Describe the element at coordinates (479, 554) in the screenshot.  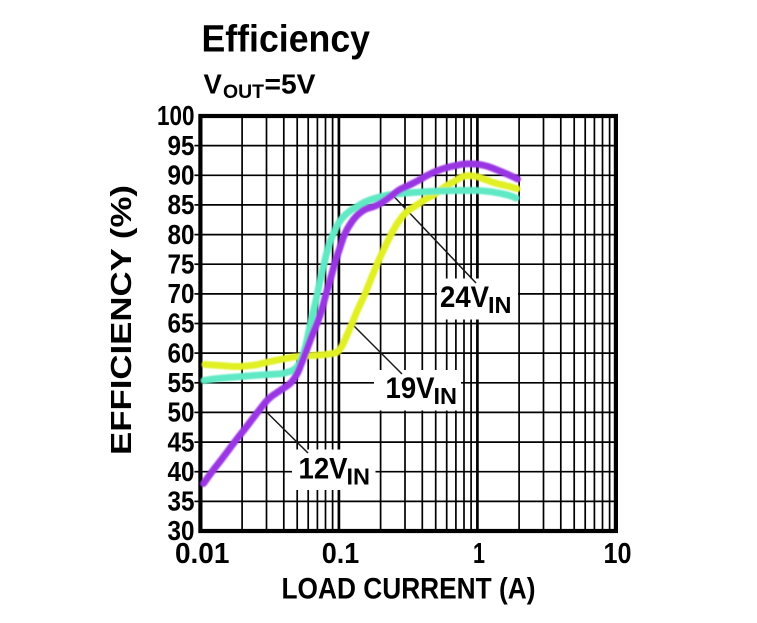
I see `svg-text: 1` at that location.